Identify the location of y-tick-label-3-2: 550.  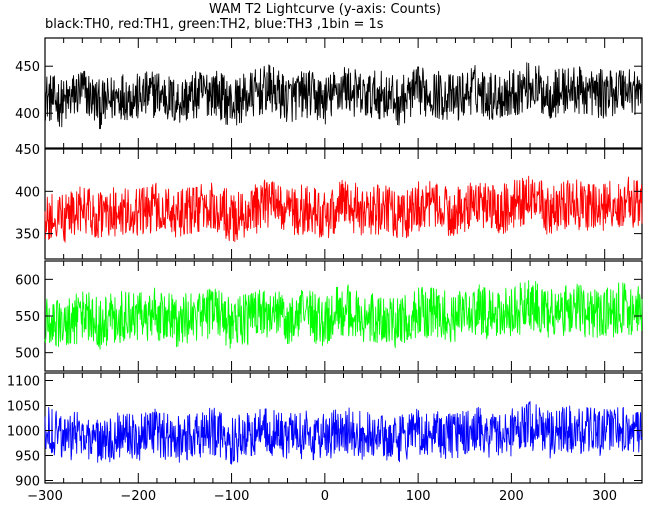
(27, 317).